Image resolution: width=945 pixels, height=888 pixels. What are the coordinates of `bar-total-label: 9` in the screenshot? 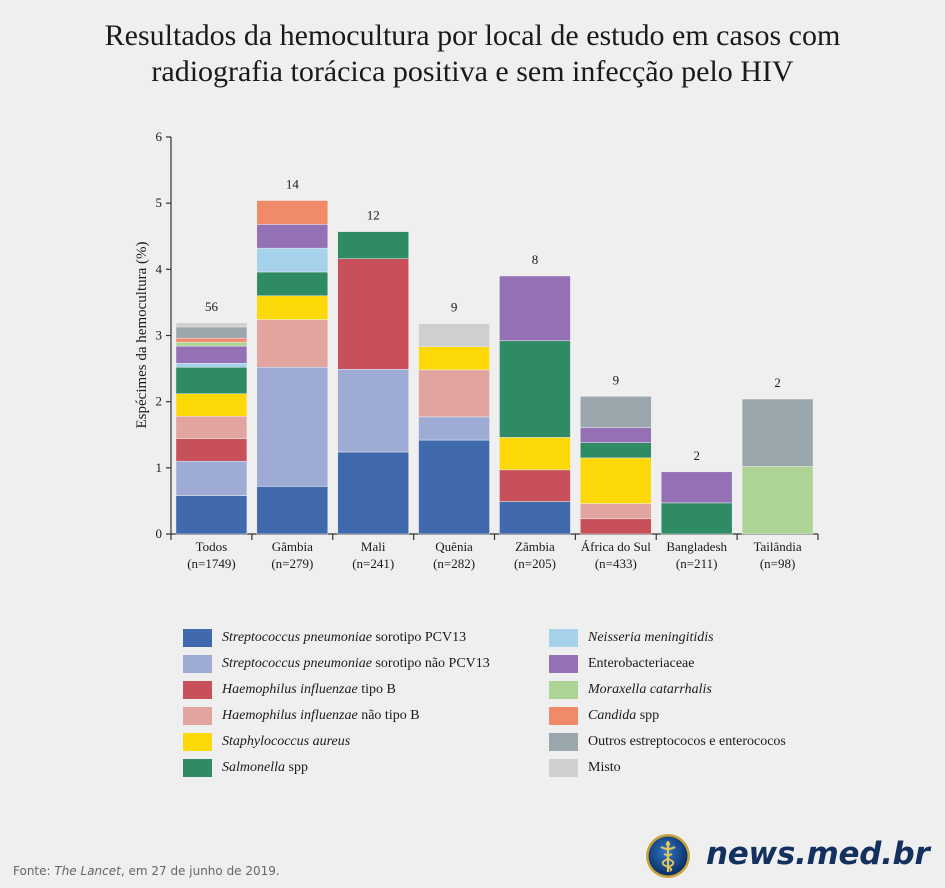 It's located at (616, 379).